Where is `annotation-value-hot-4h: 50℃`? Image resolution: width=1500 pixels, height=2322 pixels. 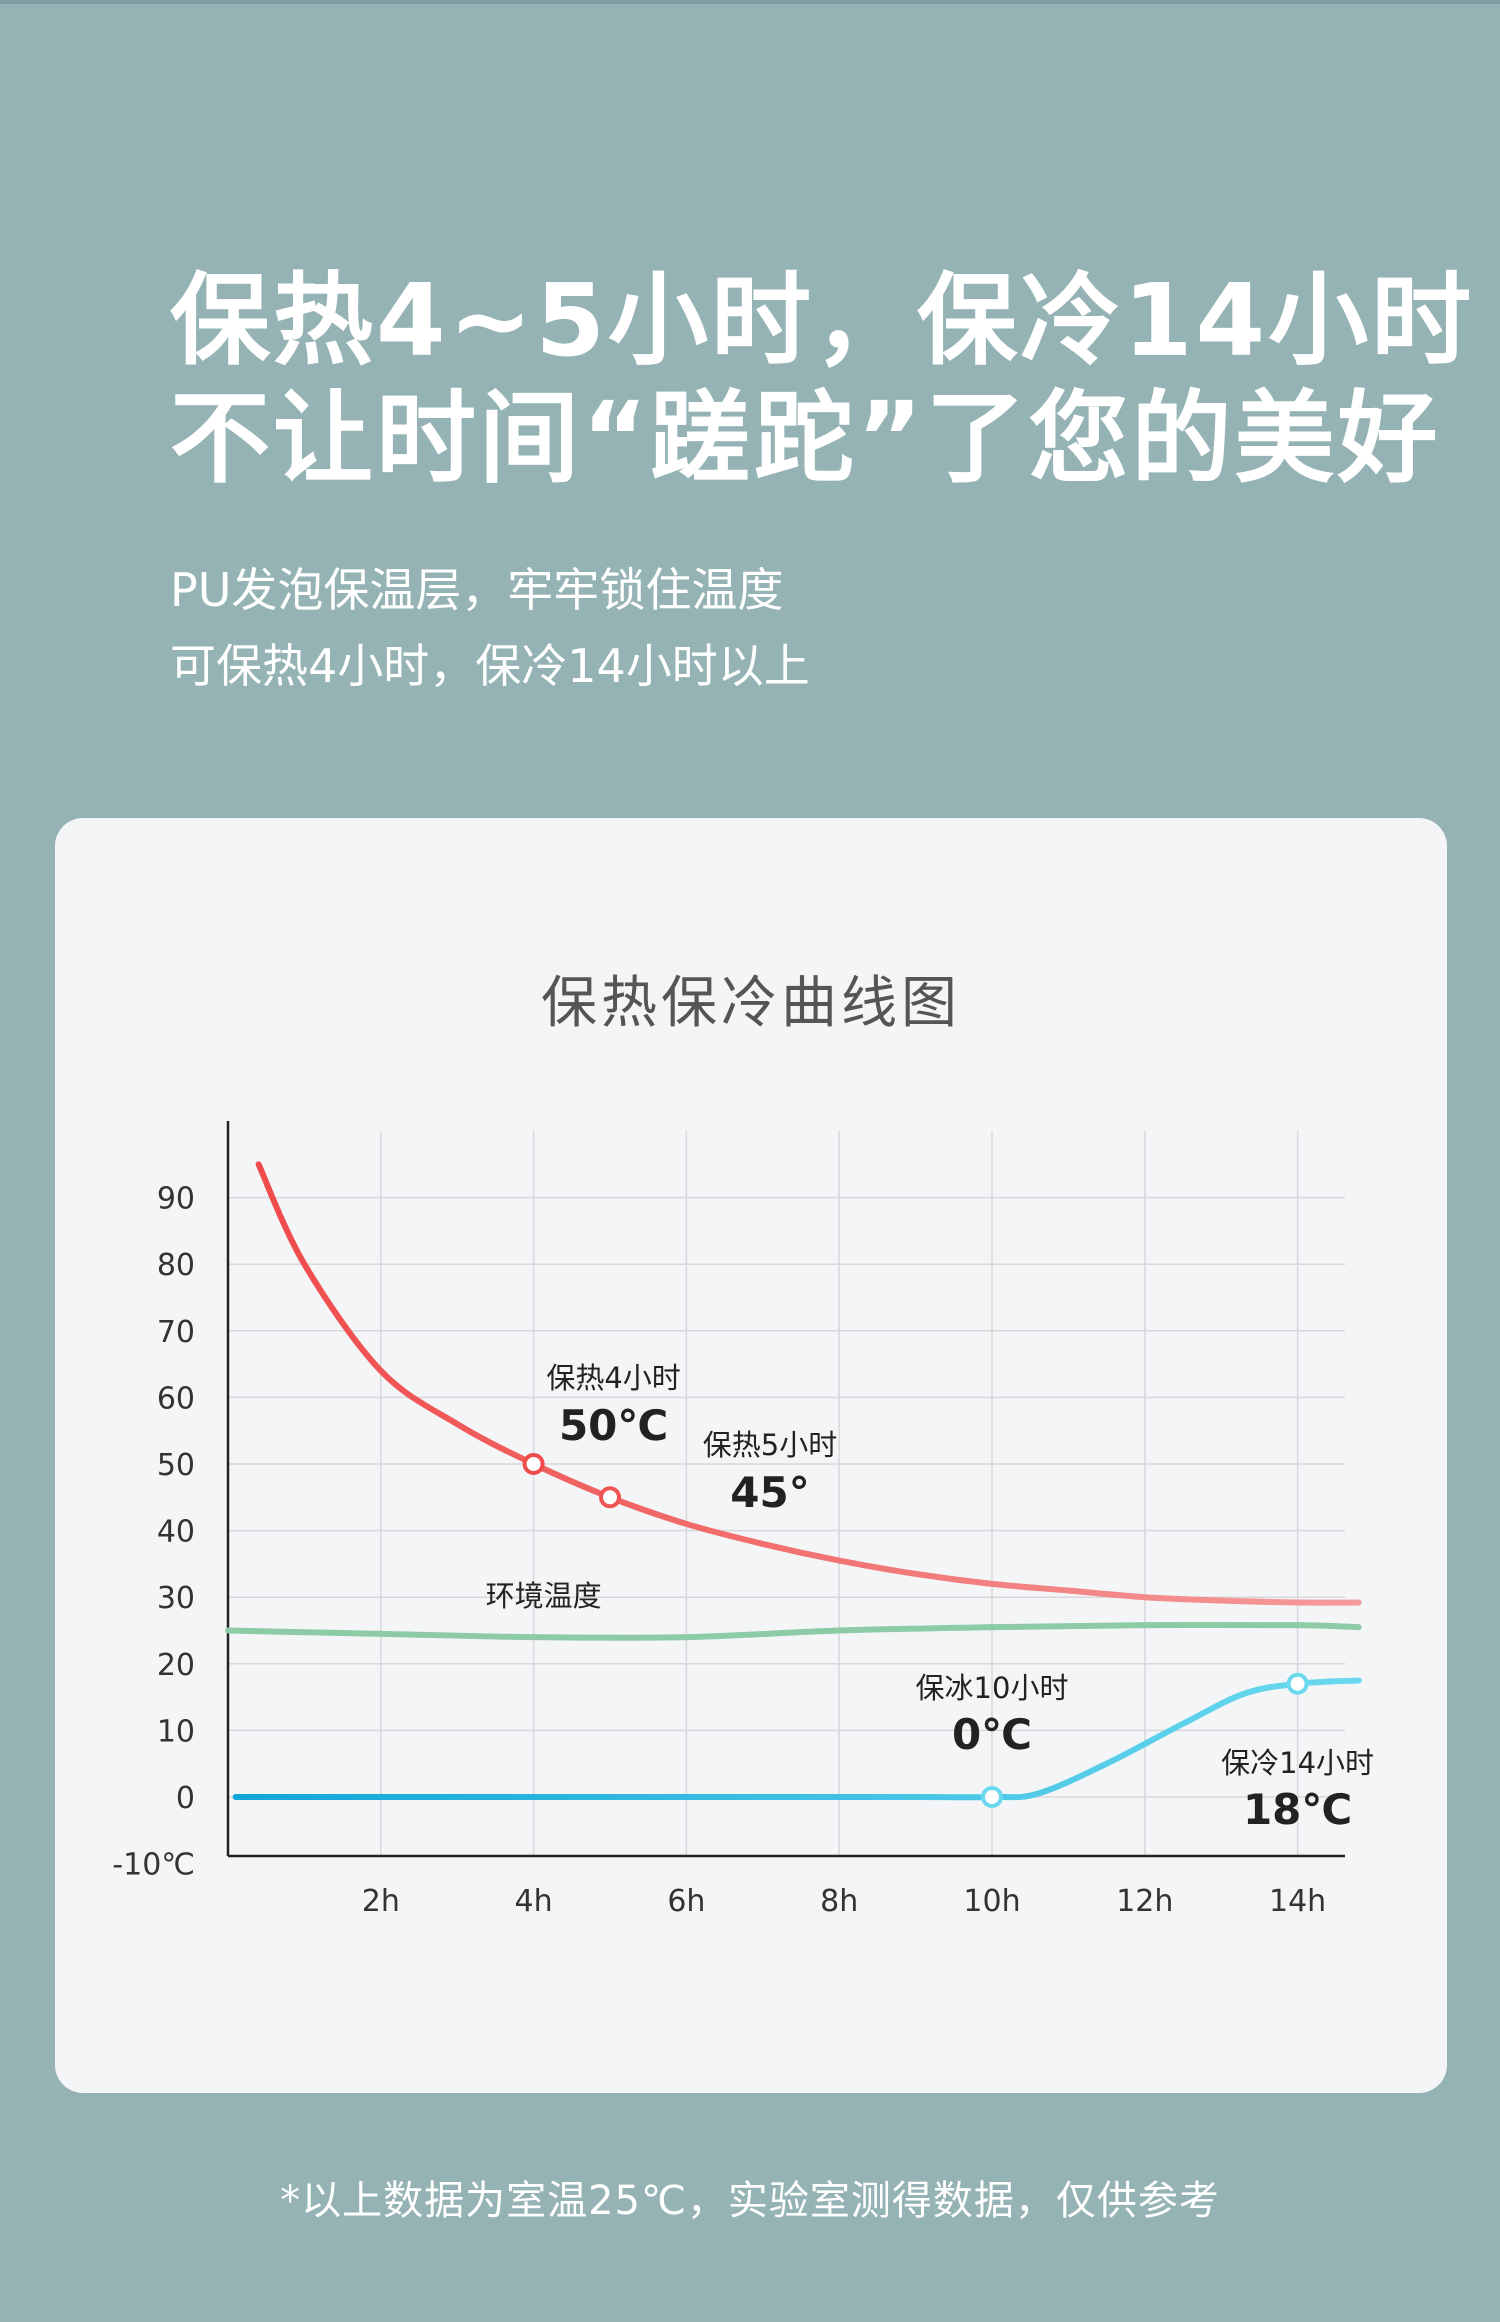
annotation-value-hot-4h: 50℃ is located at coordinates (613, 1425).